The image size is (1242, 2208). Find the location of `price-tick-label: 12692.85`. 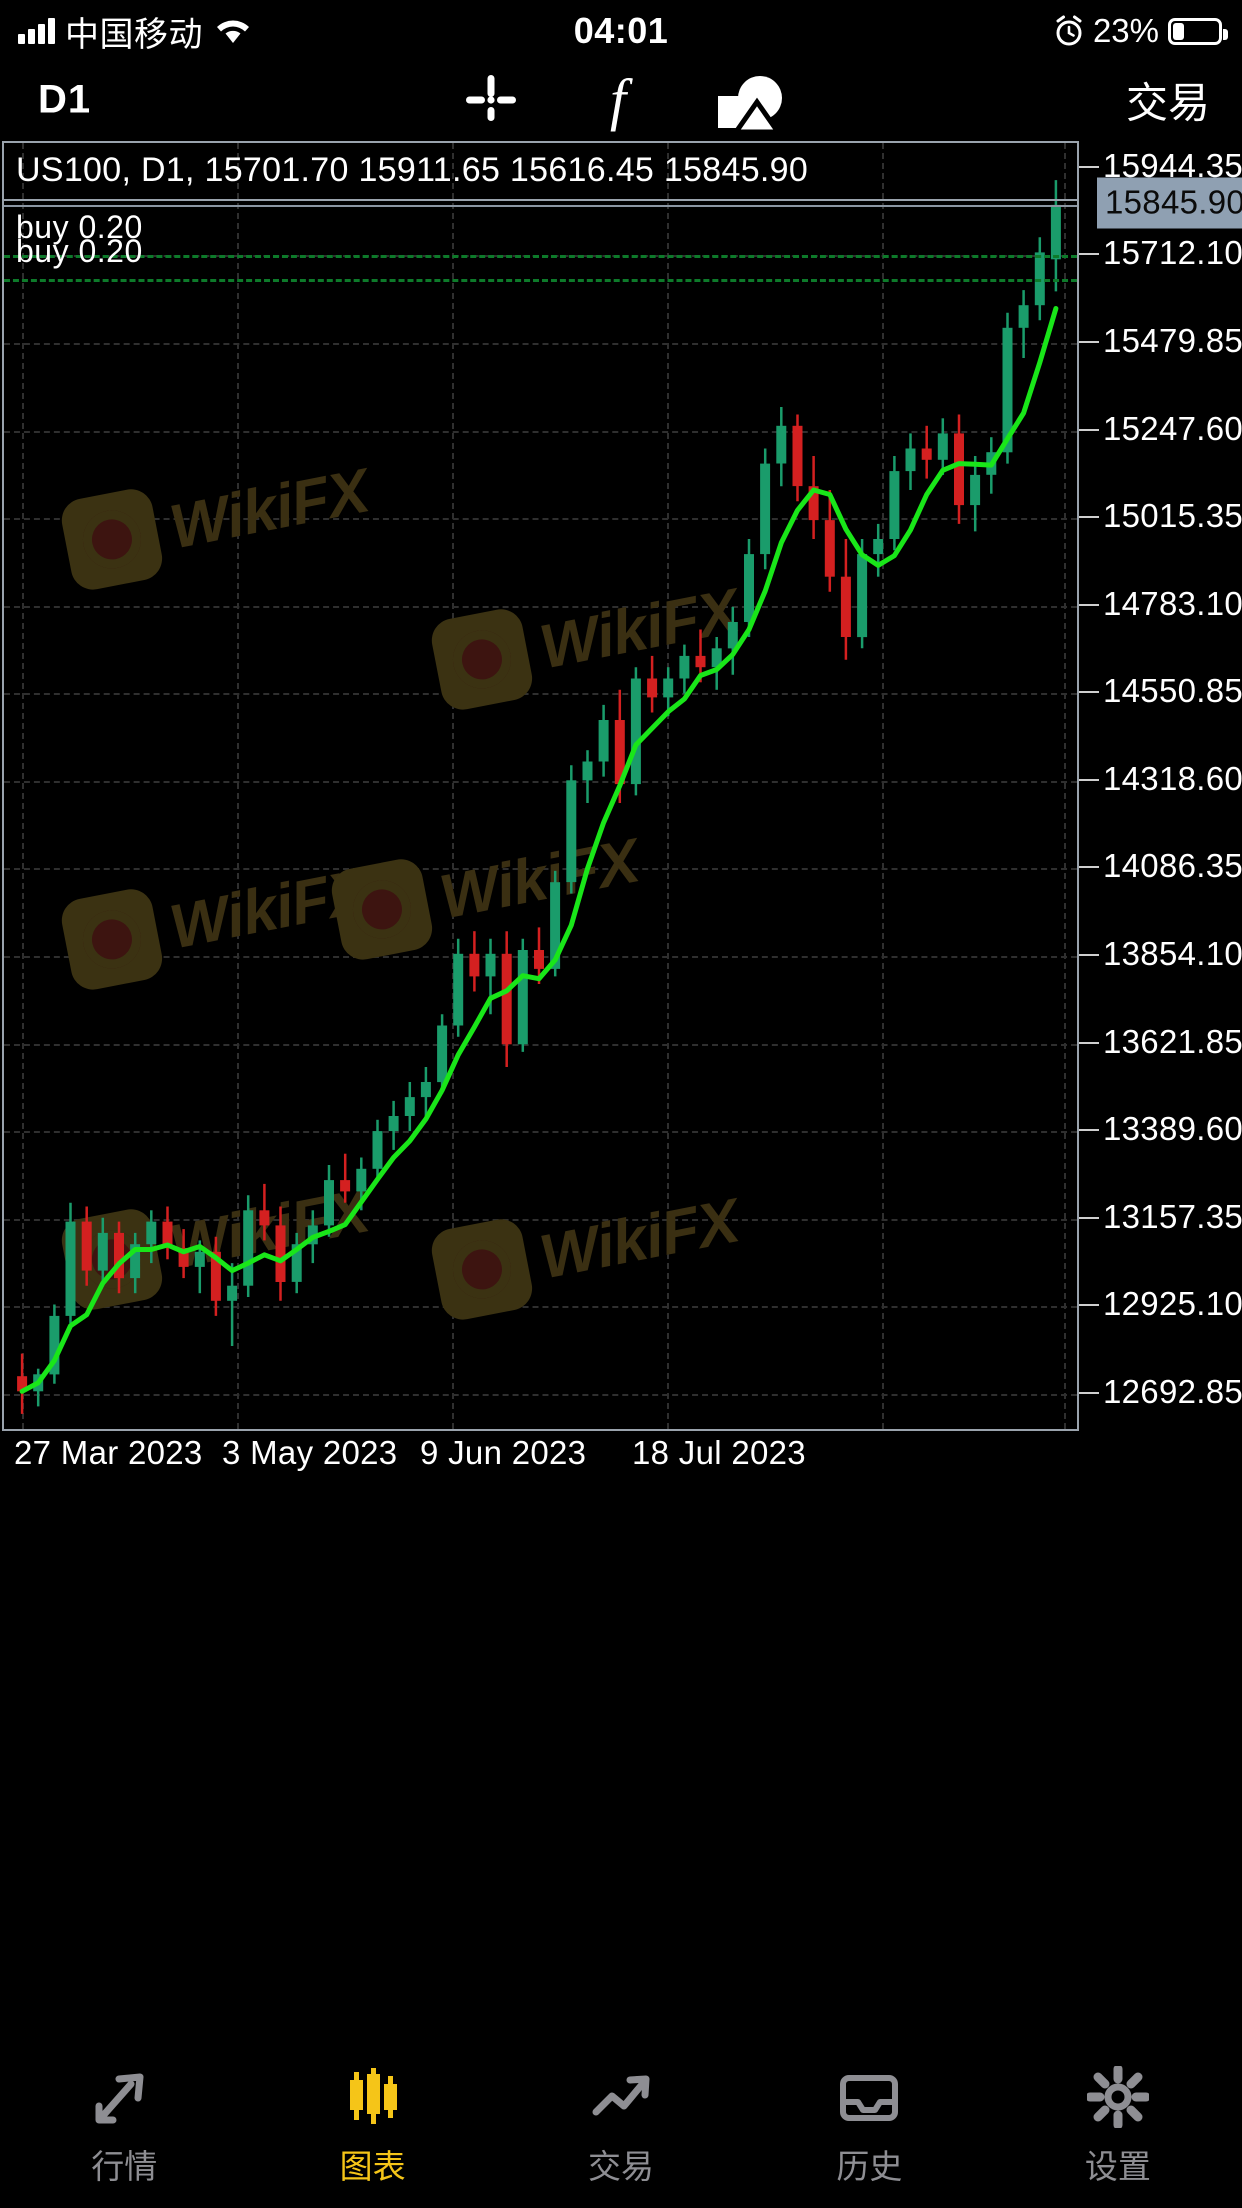

price-tick-label: 12692.85 is located at coordinates (1172, 1391).